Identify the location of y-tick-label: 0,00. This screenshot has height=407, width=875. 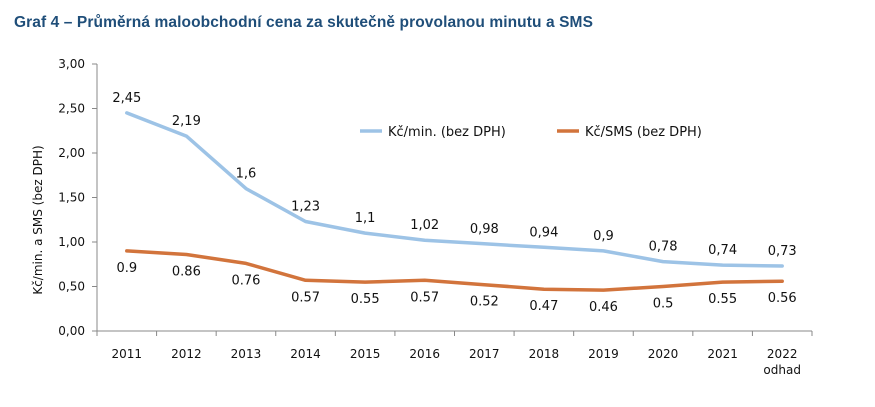
(71, 331).